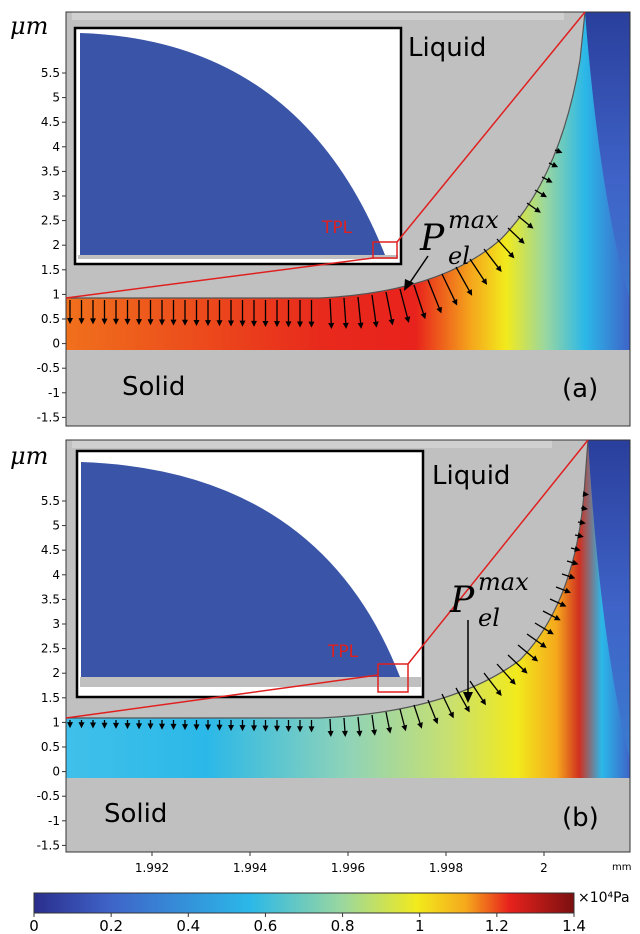  What do you see at coordinates (348, 388) in the screenshot?
I see `panel-a-solid` at bounding box center [348, 388].